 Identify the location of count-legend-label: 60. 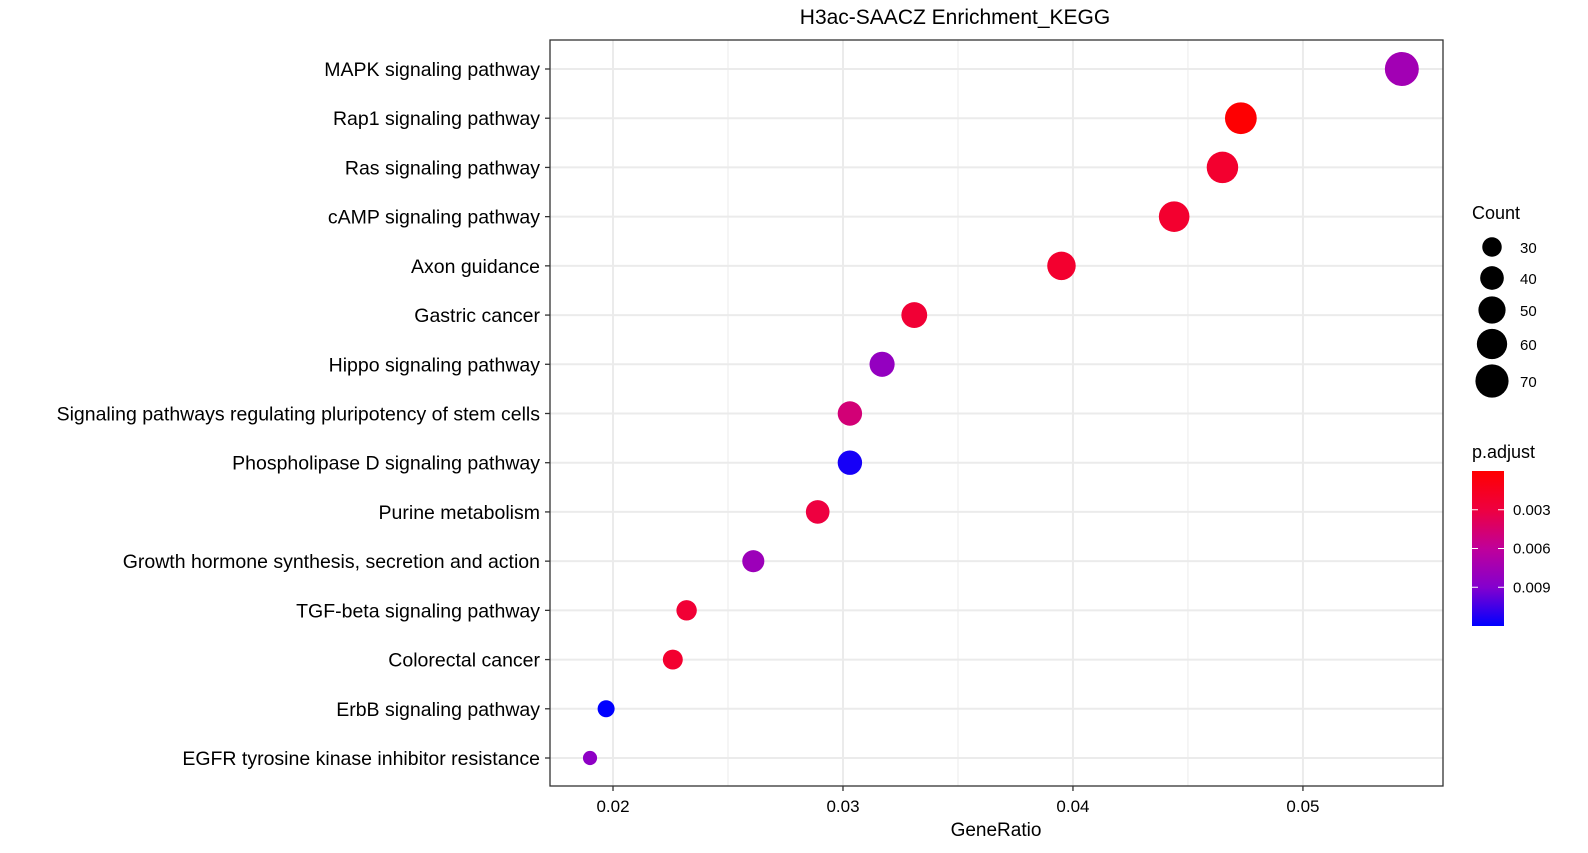
(1528, 345).